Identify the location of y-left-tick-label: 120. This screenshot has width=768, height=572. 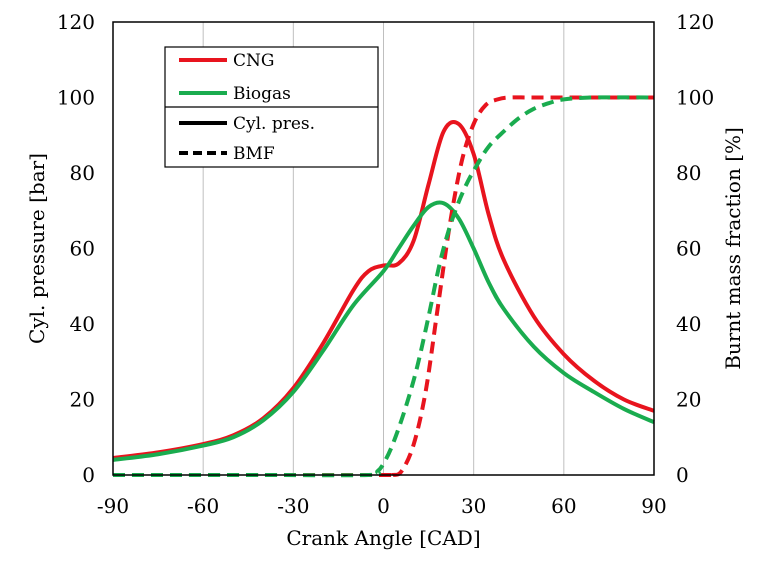
(76, 22).